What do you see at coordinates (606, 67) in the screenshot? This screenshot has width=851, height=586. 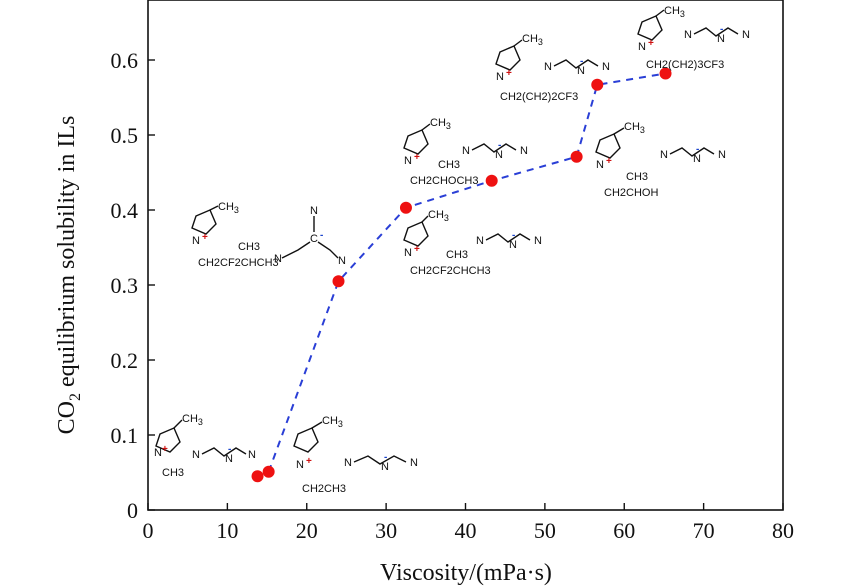 I see `dca-n-right-7: N` at bounding box center [606, 67].